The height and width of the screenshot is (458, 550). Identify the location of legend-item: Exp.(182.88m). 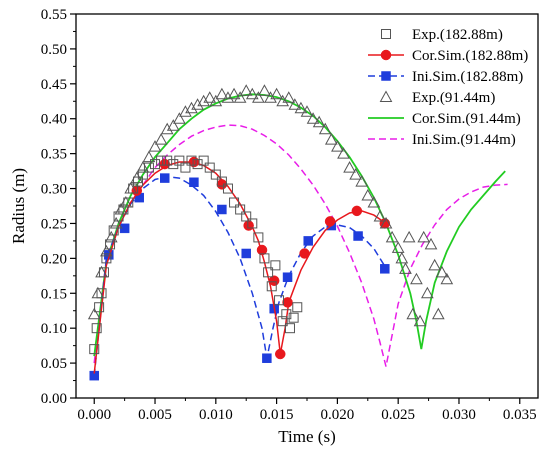
(442, 35).